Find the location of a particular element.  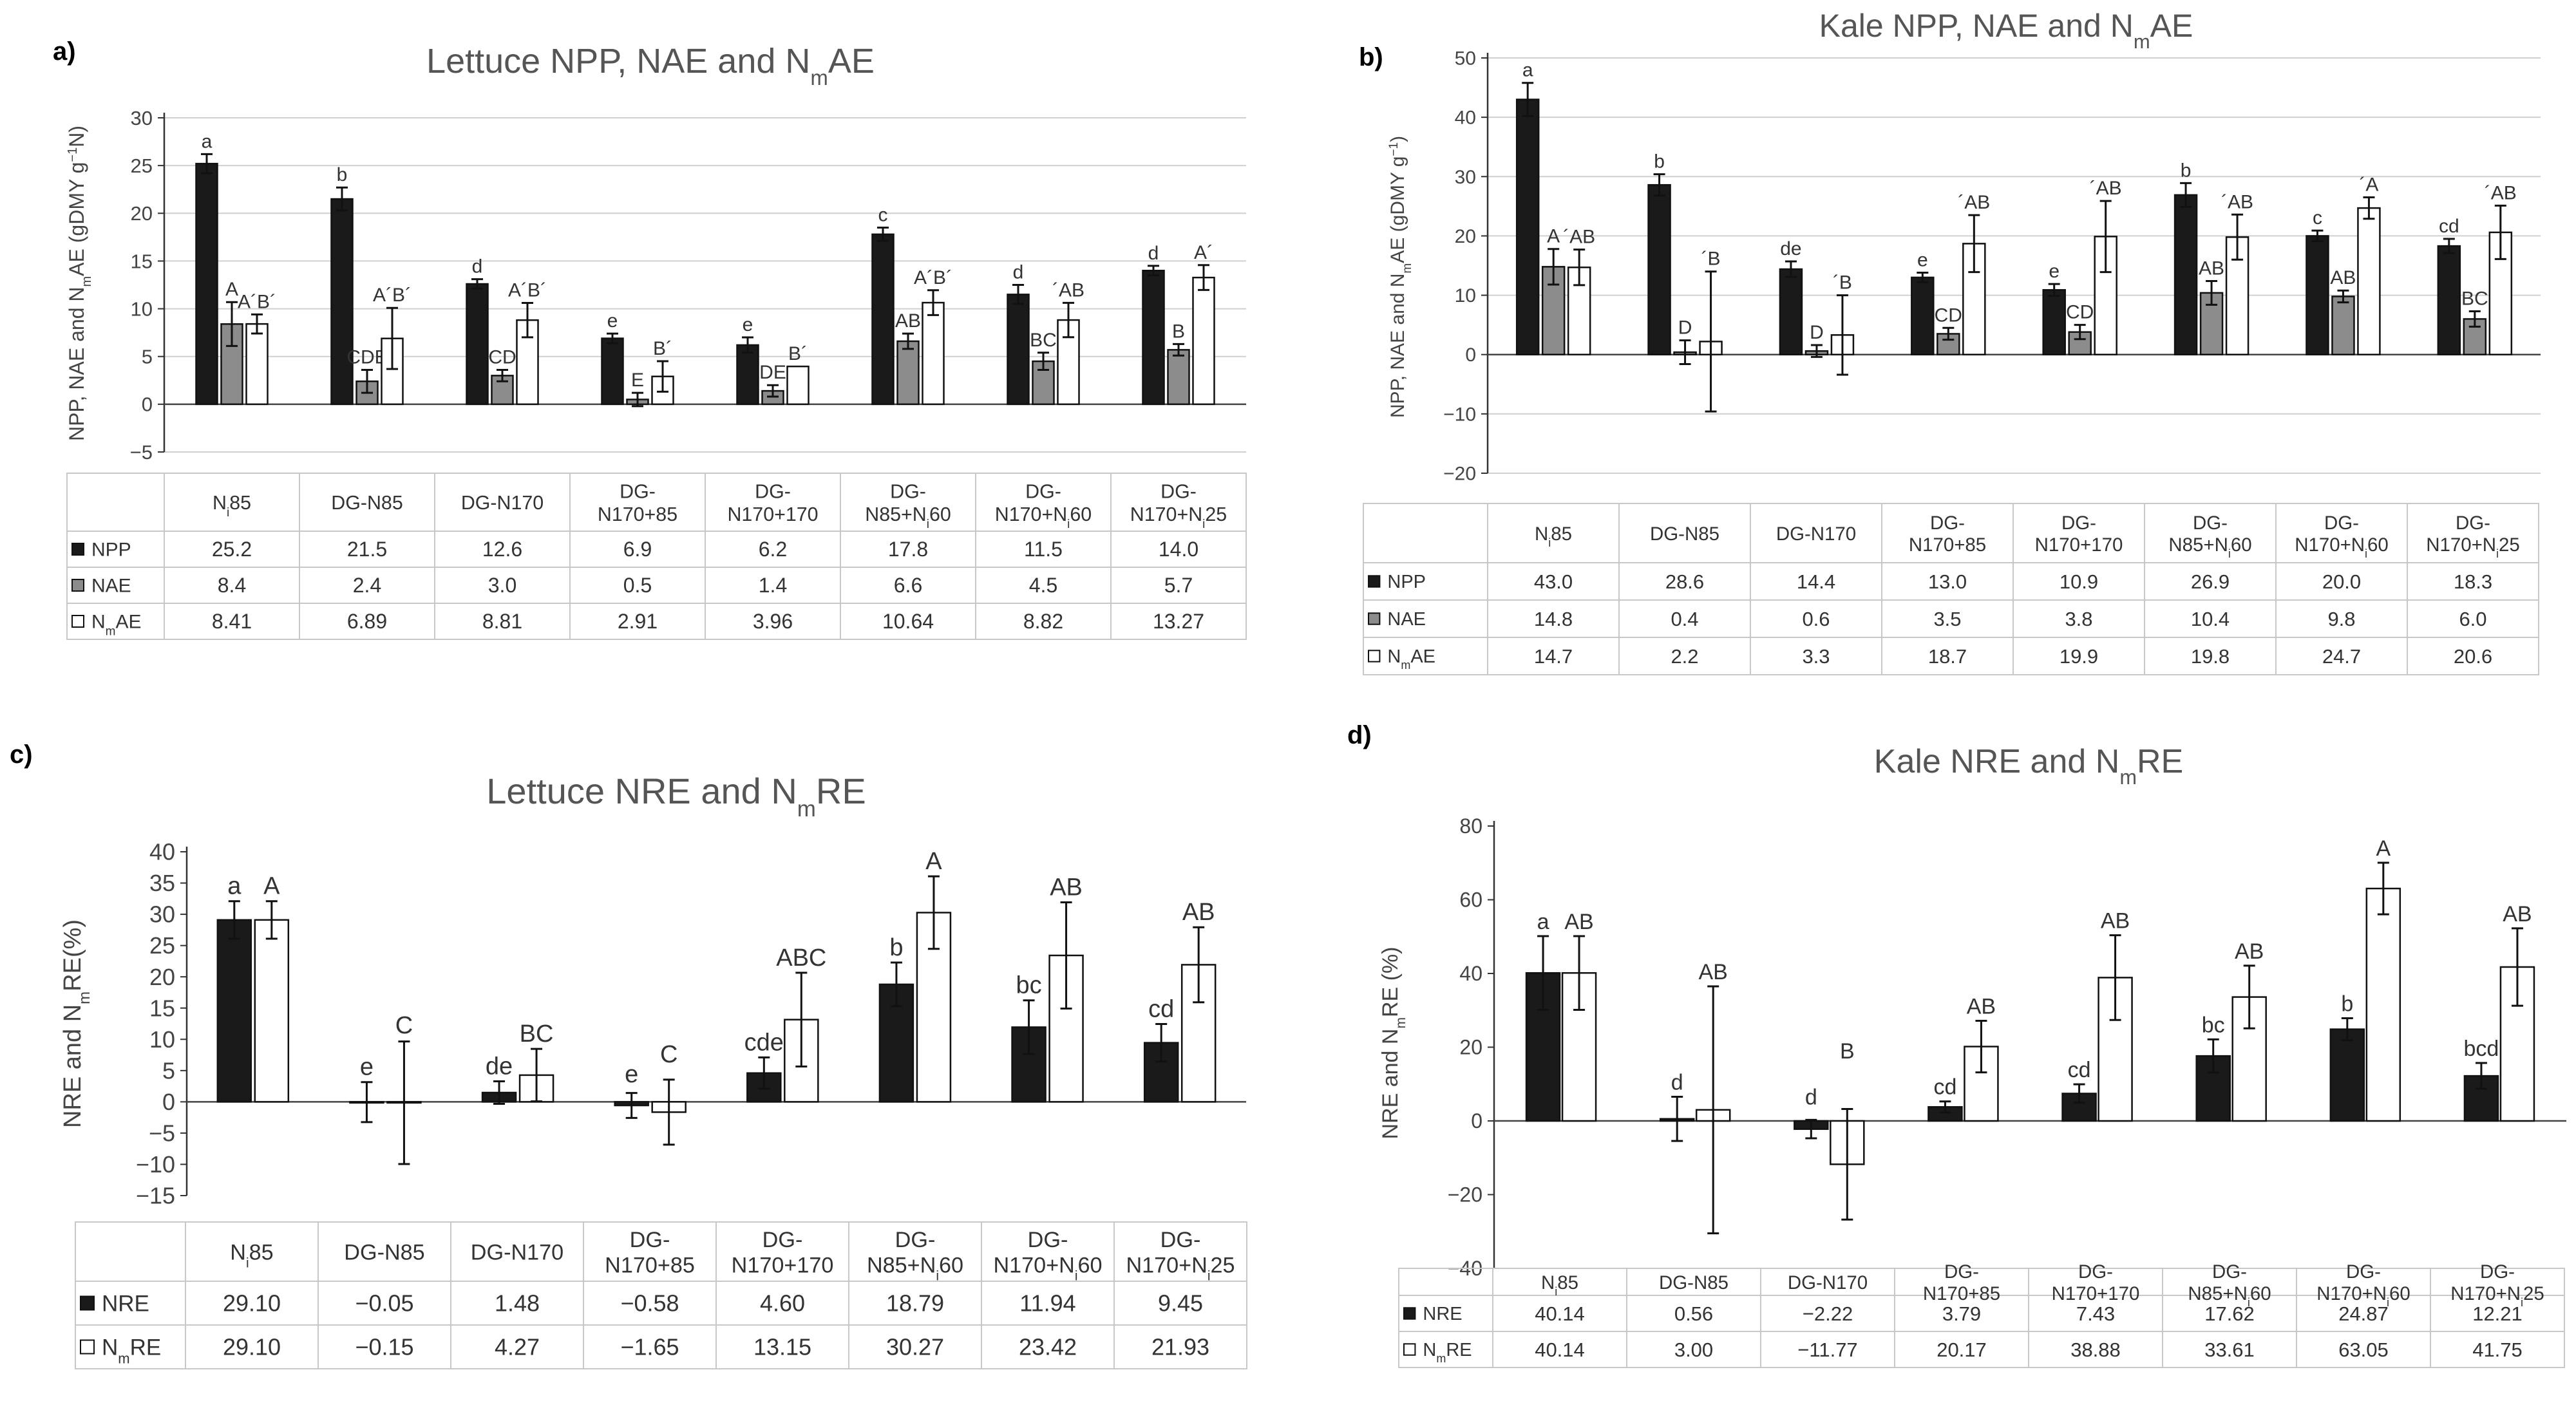

table-cell: 28.6 is located at coordinates (1684, 581).